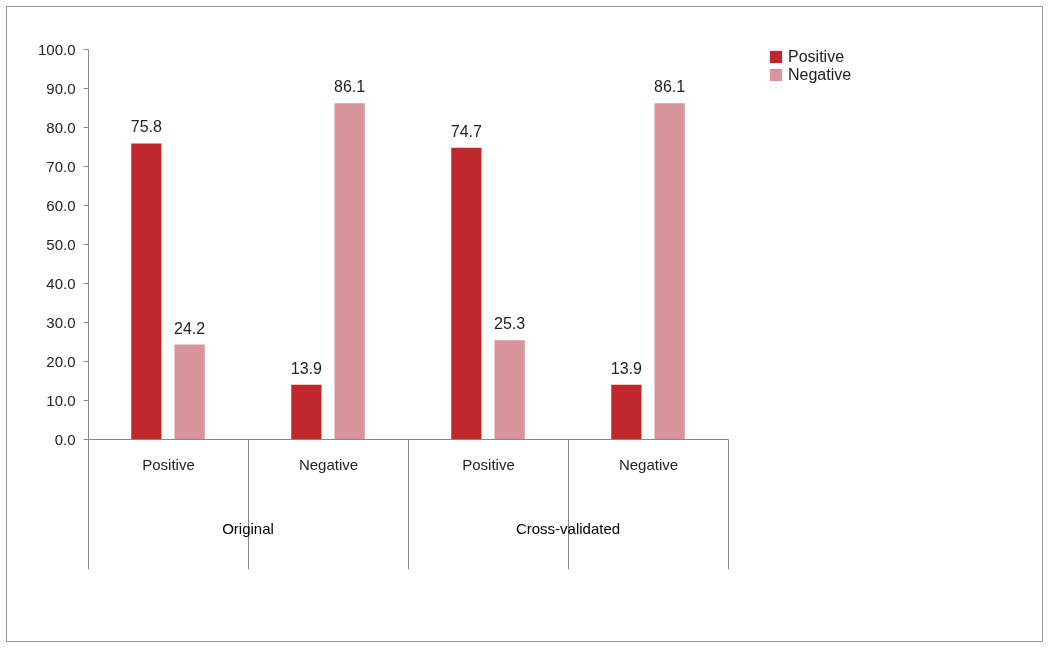 The width and height of the screenshot is (1051, 650). Describe the element at coordinates (61, 166) in the screenshot. I see `y-tick-label: 70.0` at that location.